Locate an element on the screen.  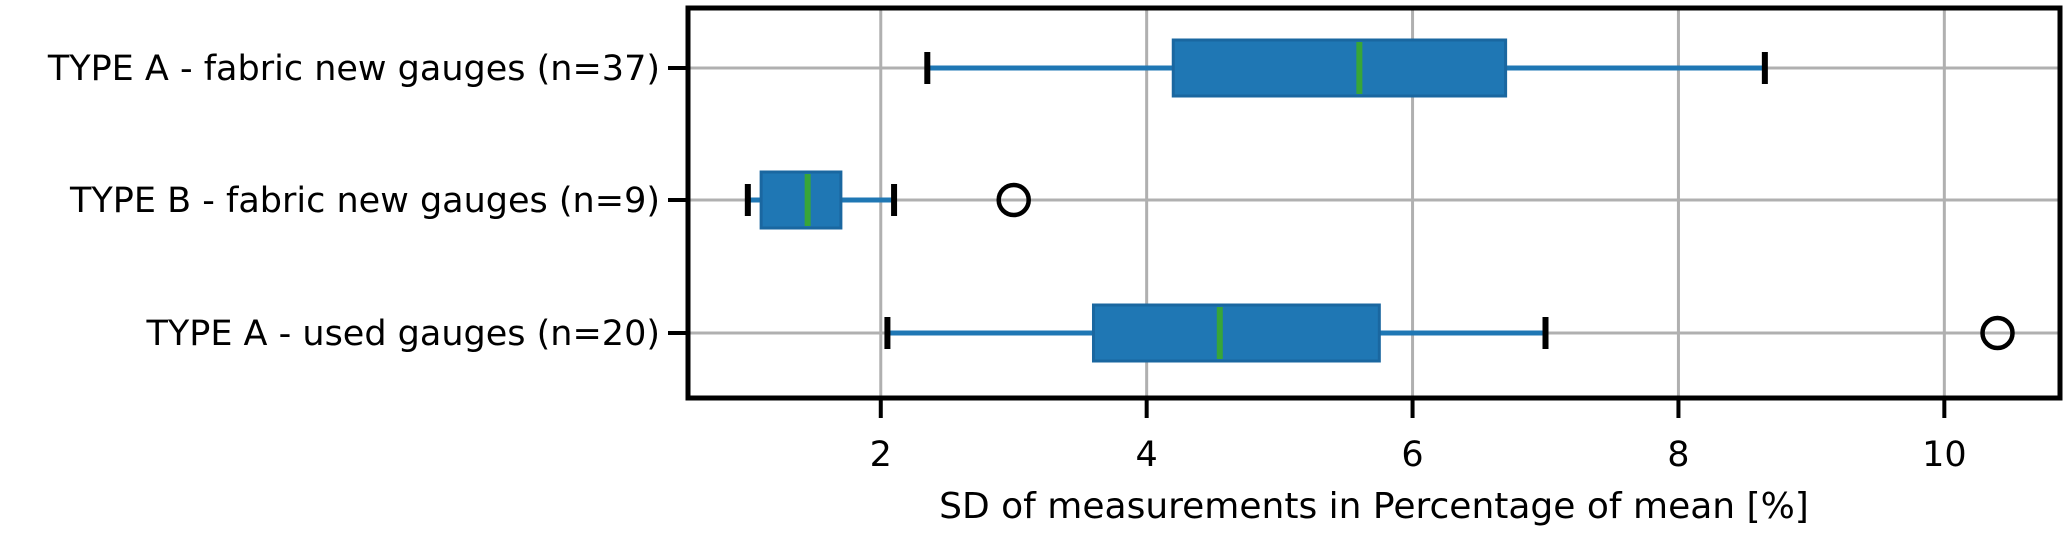
category-label: TYPE A - fabric new gauges (n=37) is located at coordinates (353, 69).